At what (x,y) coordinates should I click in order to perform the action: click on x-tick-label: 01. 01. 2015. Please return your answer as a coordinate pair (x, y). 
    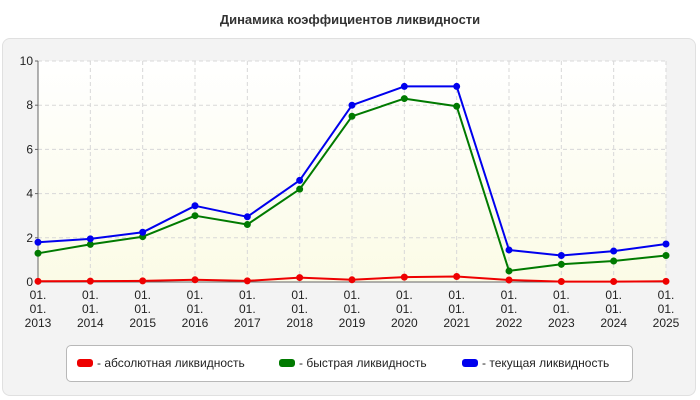
    Looking at the image, I should click on (142, 309).